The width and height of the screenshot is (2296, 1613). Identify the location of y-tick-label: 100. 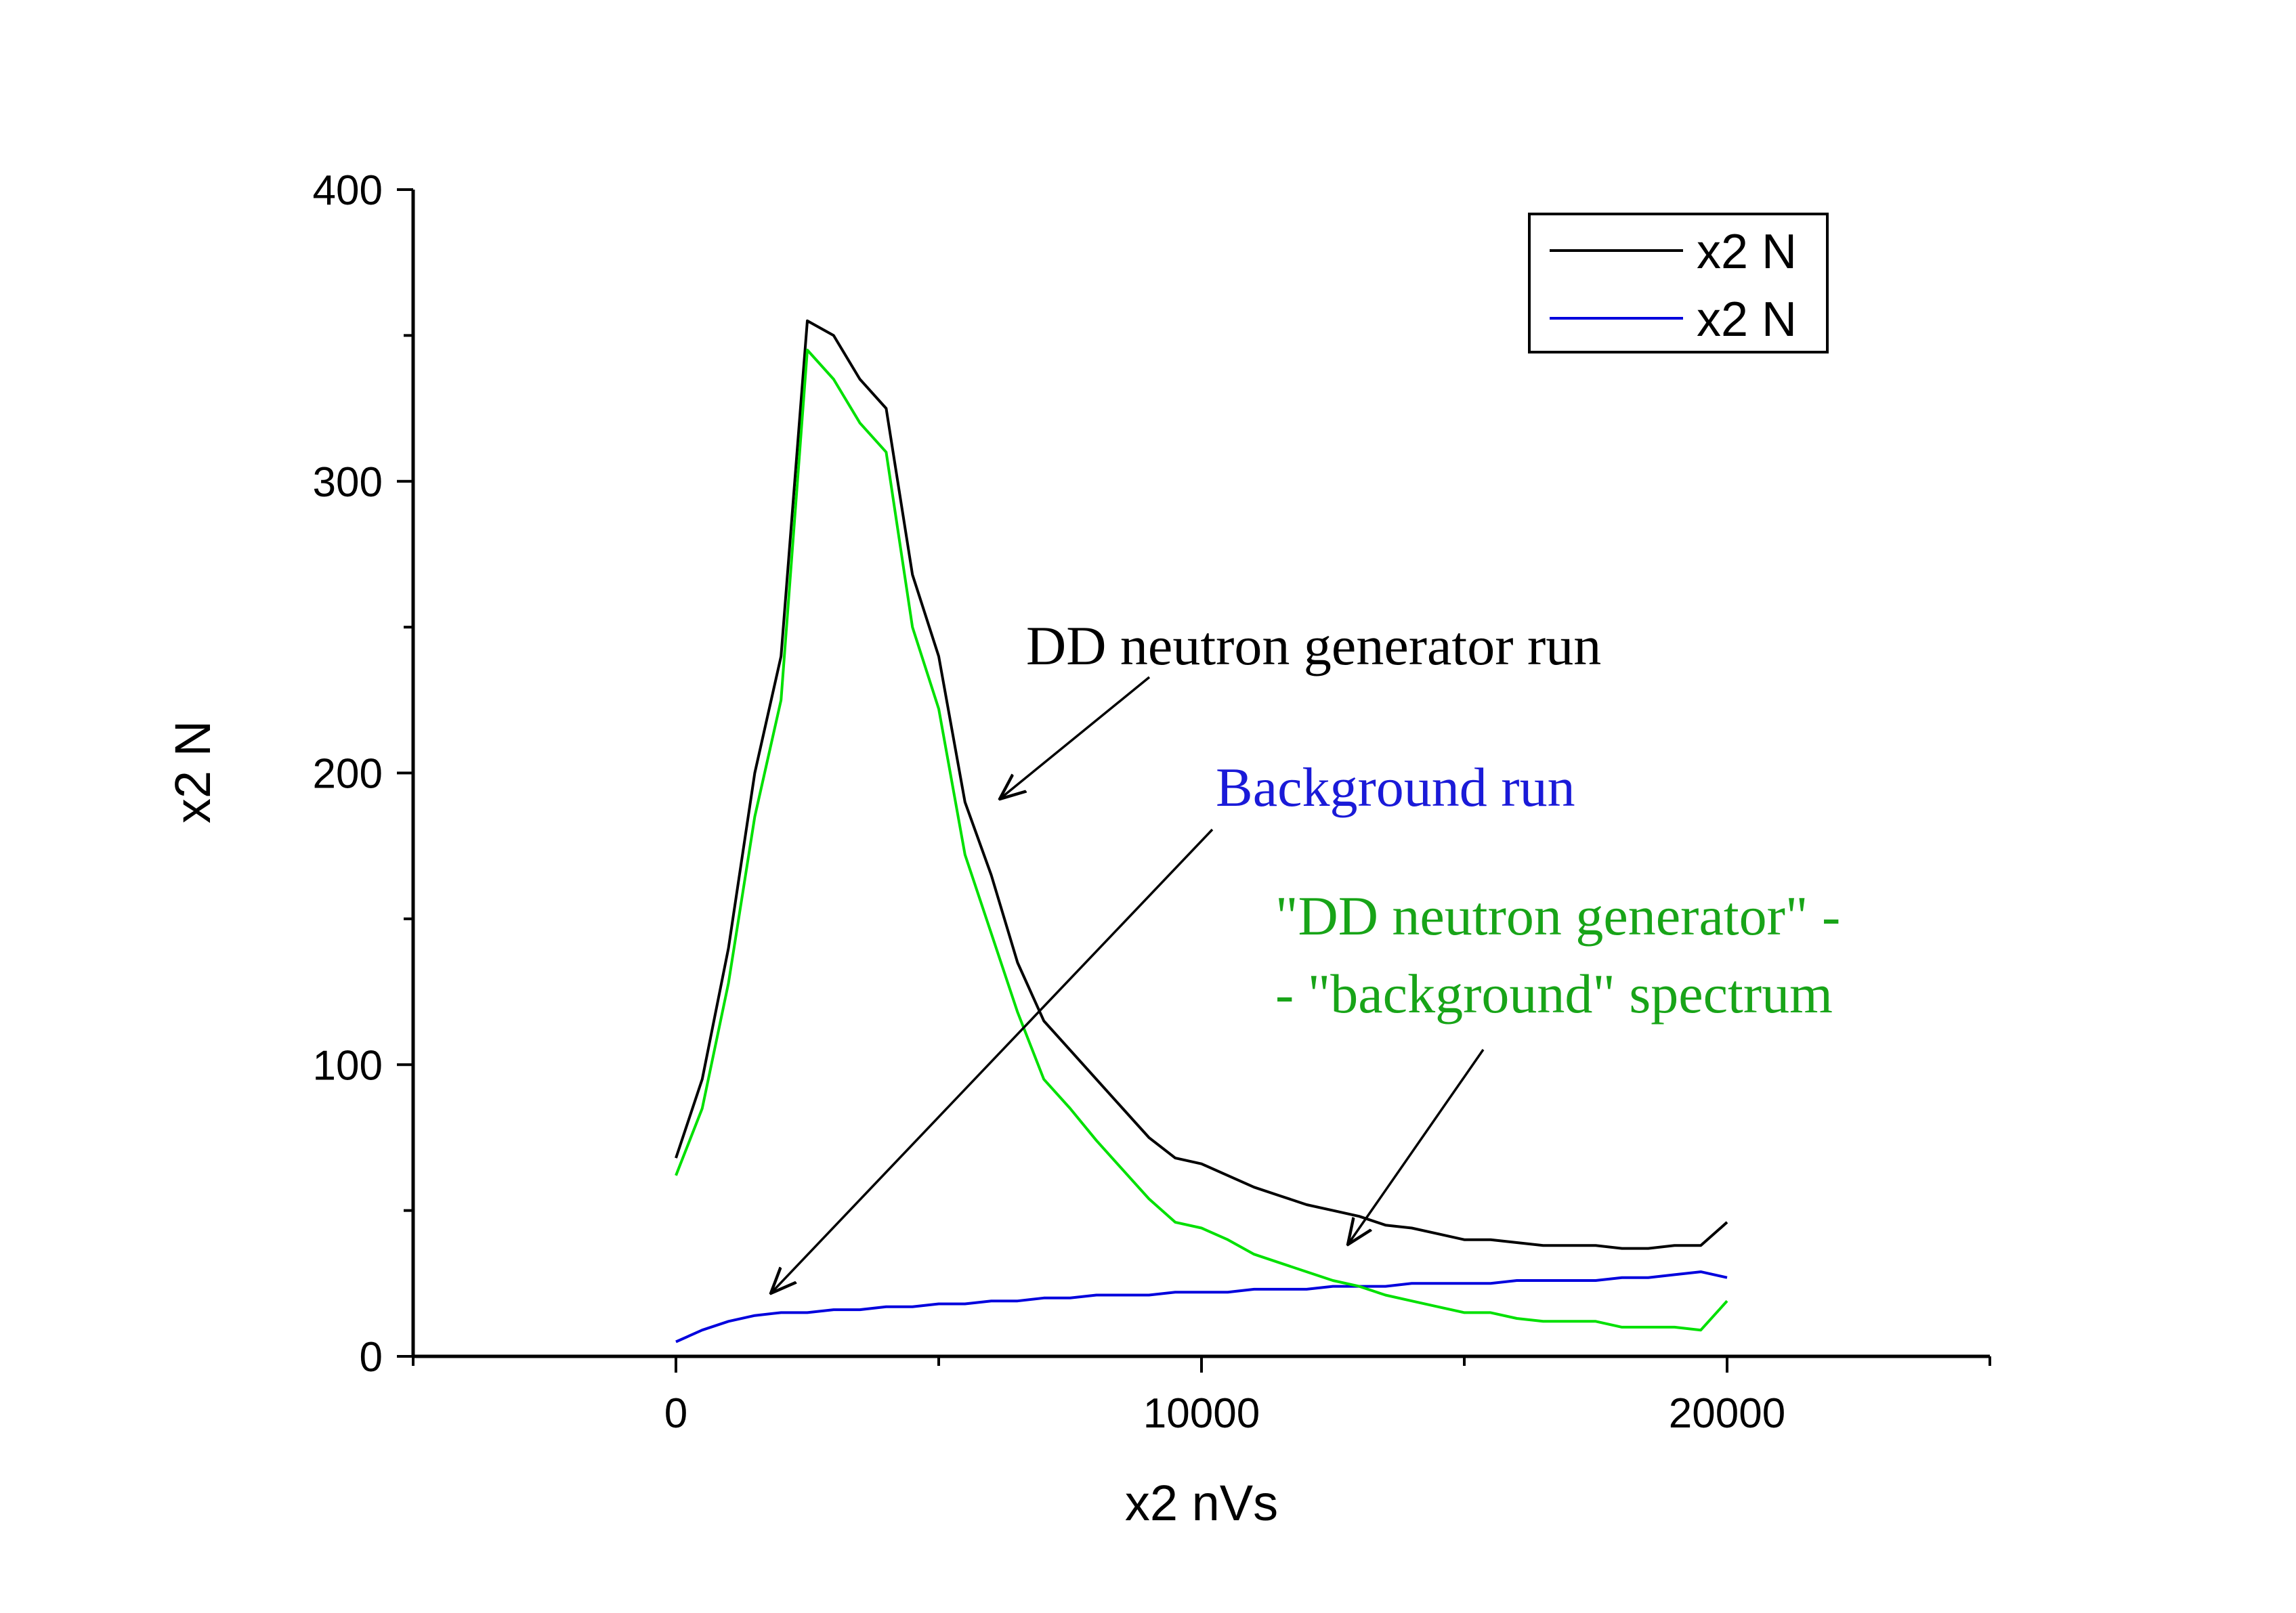
(348, 1065).